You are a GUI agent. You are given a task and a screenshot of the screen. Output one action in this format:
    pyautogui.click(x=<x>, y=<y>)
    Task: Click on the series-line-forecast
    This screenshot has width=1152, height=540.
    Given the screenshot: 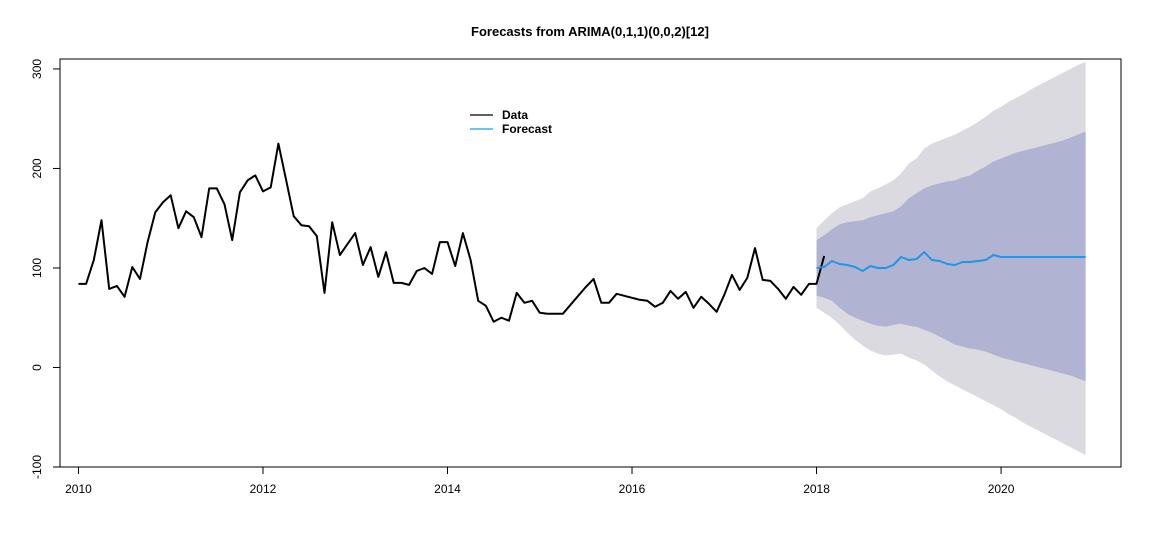 What is the action you would take?
    pyautogui.click(x=951, y=261)
    